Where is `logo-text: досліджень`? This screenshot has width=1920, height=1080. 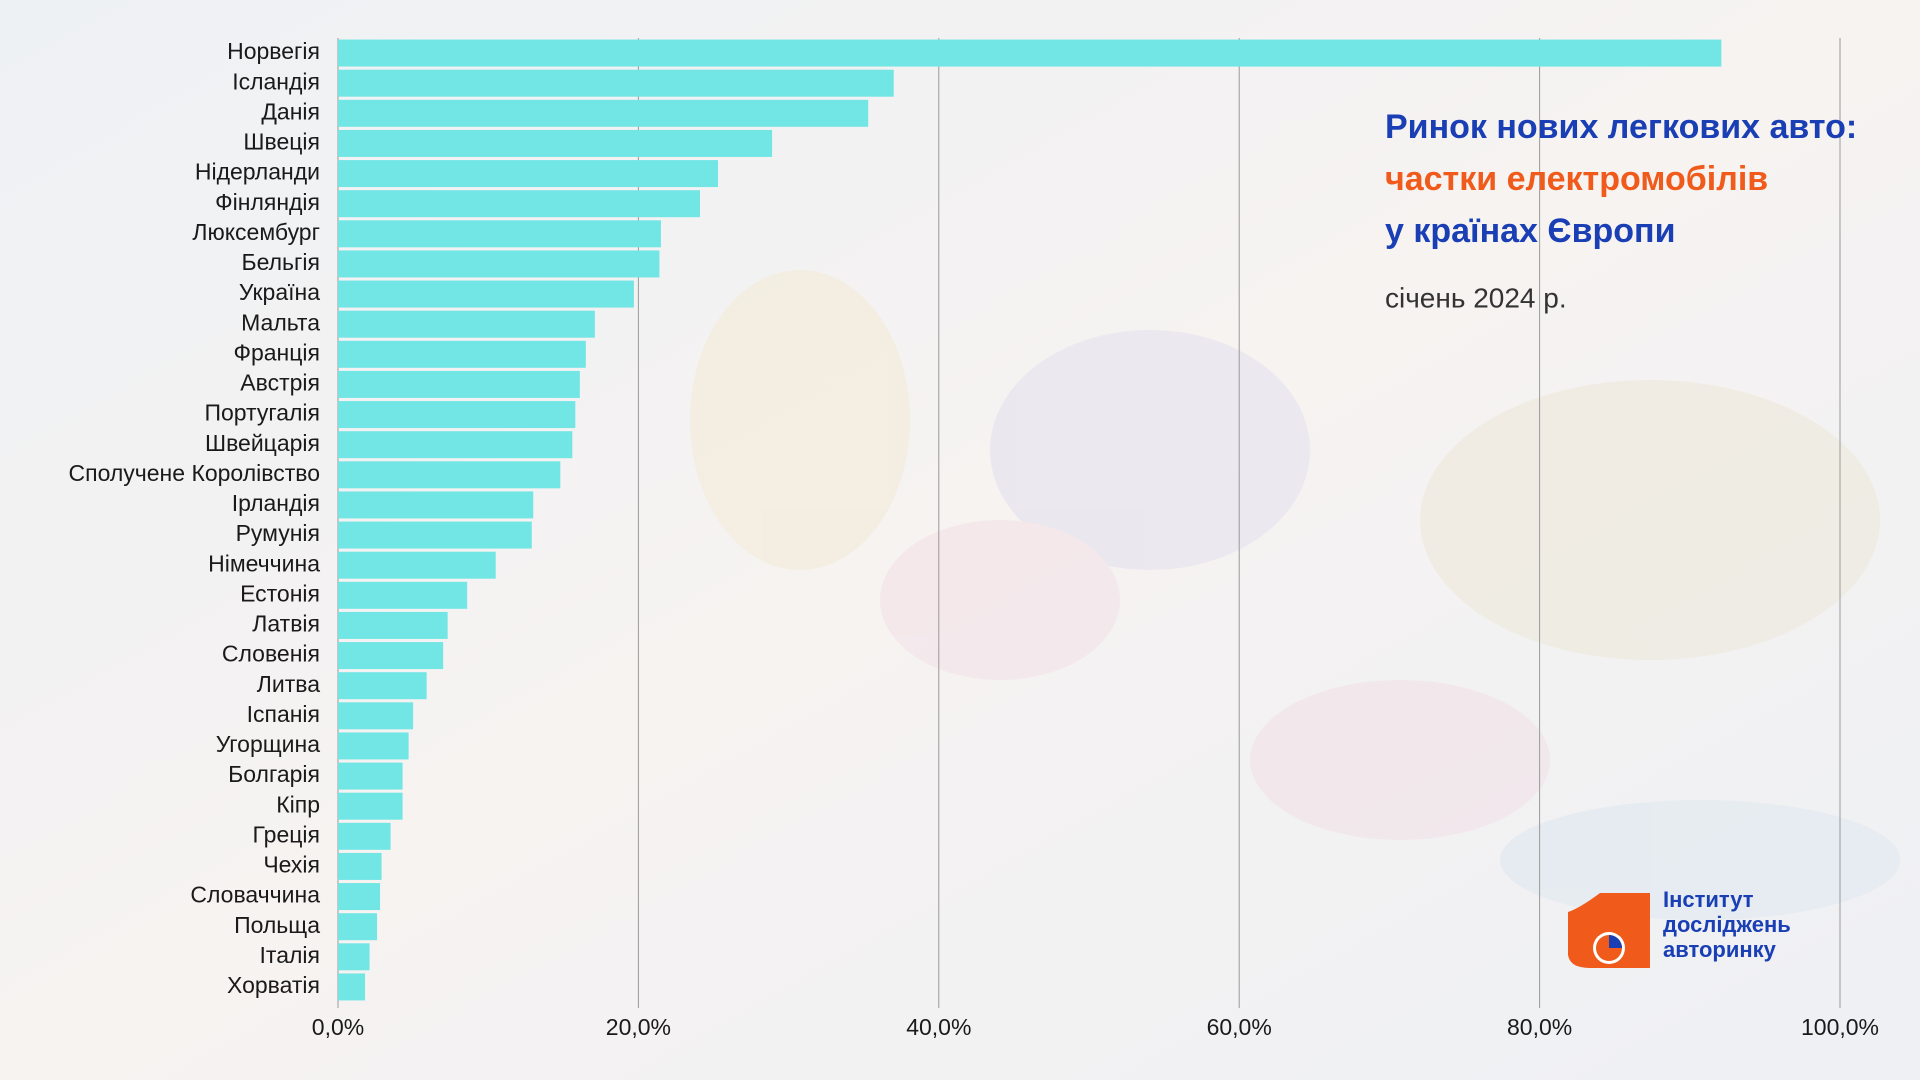
logo-text: досліджень is located at coordinates (1727, 924).